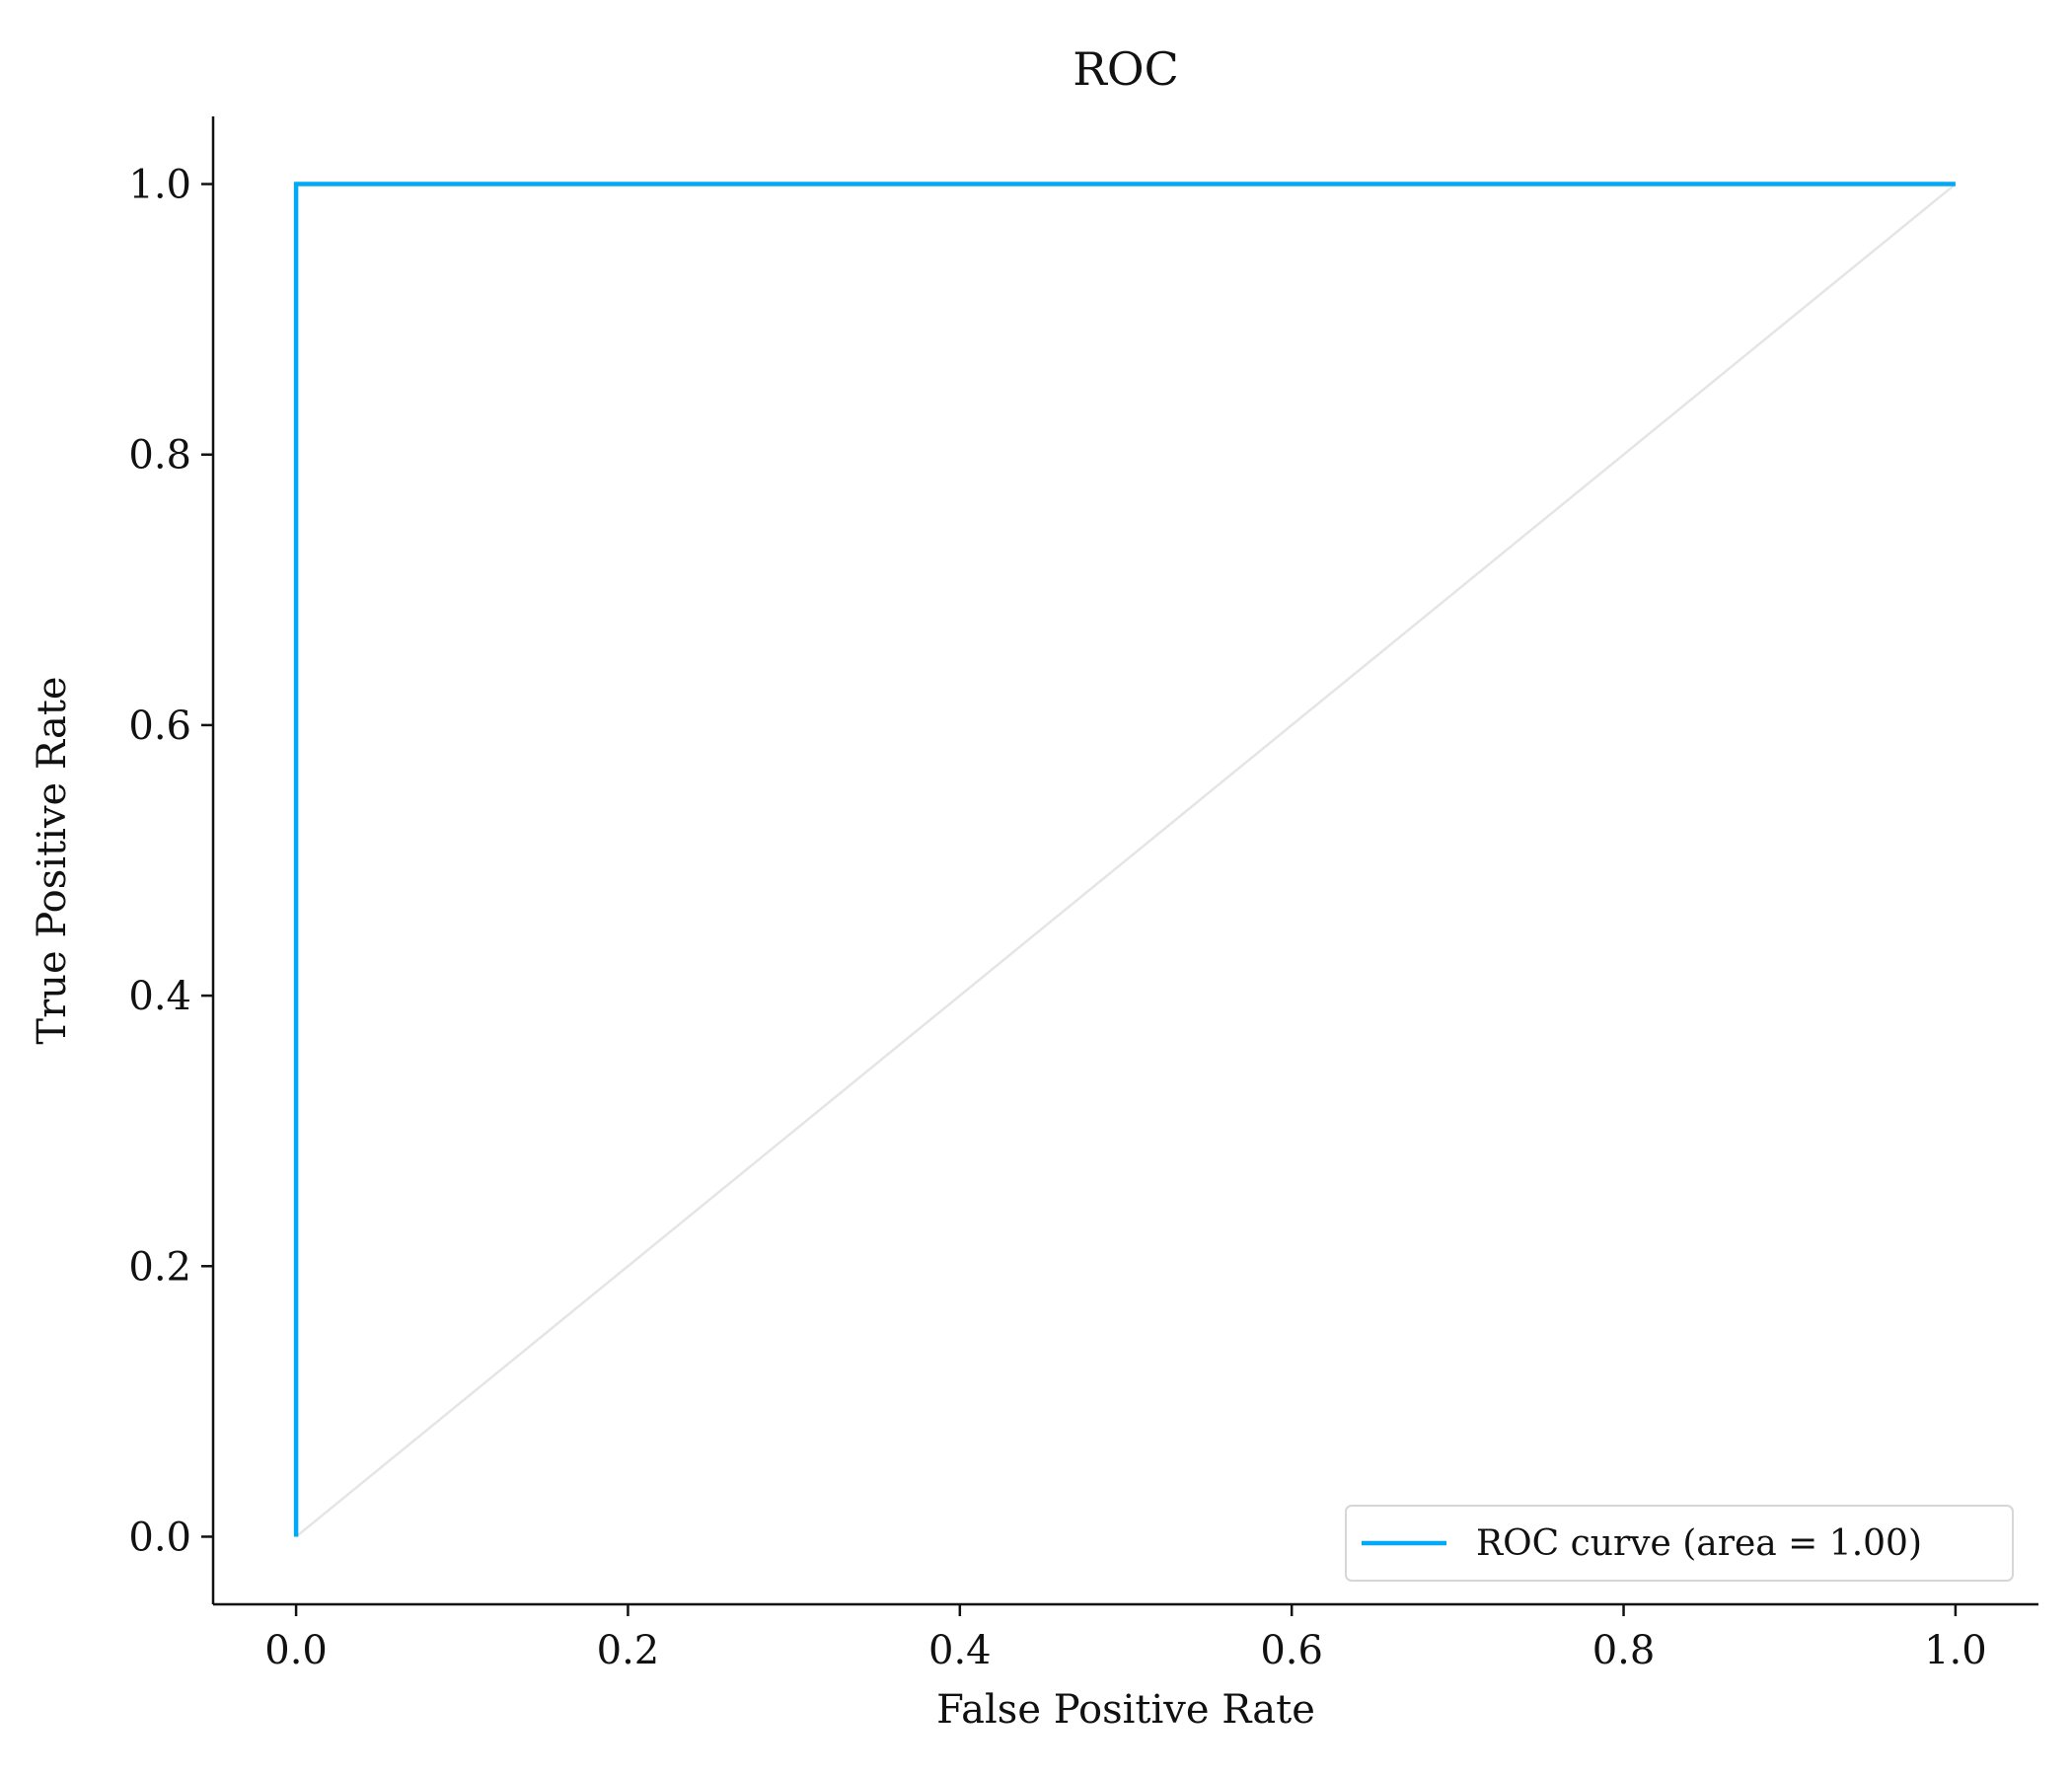 The height and width of the screenshot is (1776, 2072). Describe the element at coordinates (170, 862) in the screenshot. I see `y-axis-ticks: 0.0 0.2 0.4 0.6 0.8 1.0` at that location.